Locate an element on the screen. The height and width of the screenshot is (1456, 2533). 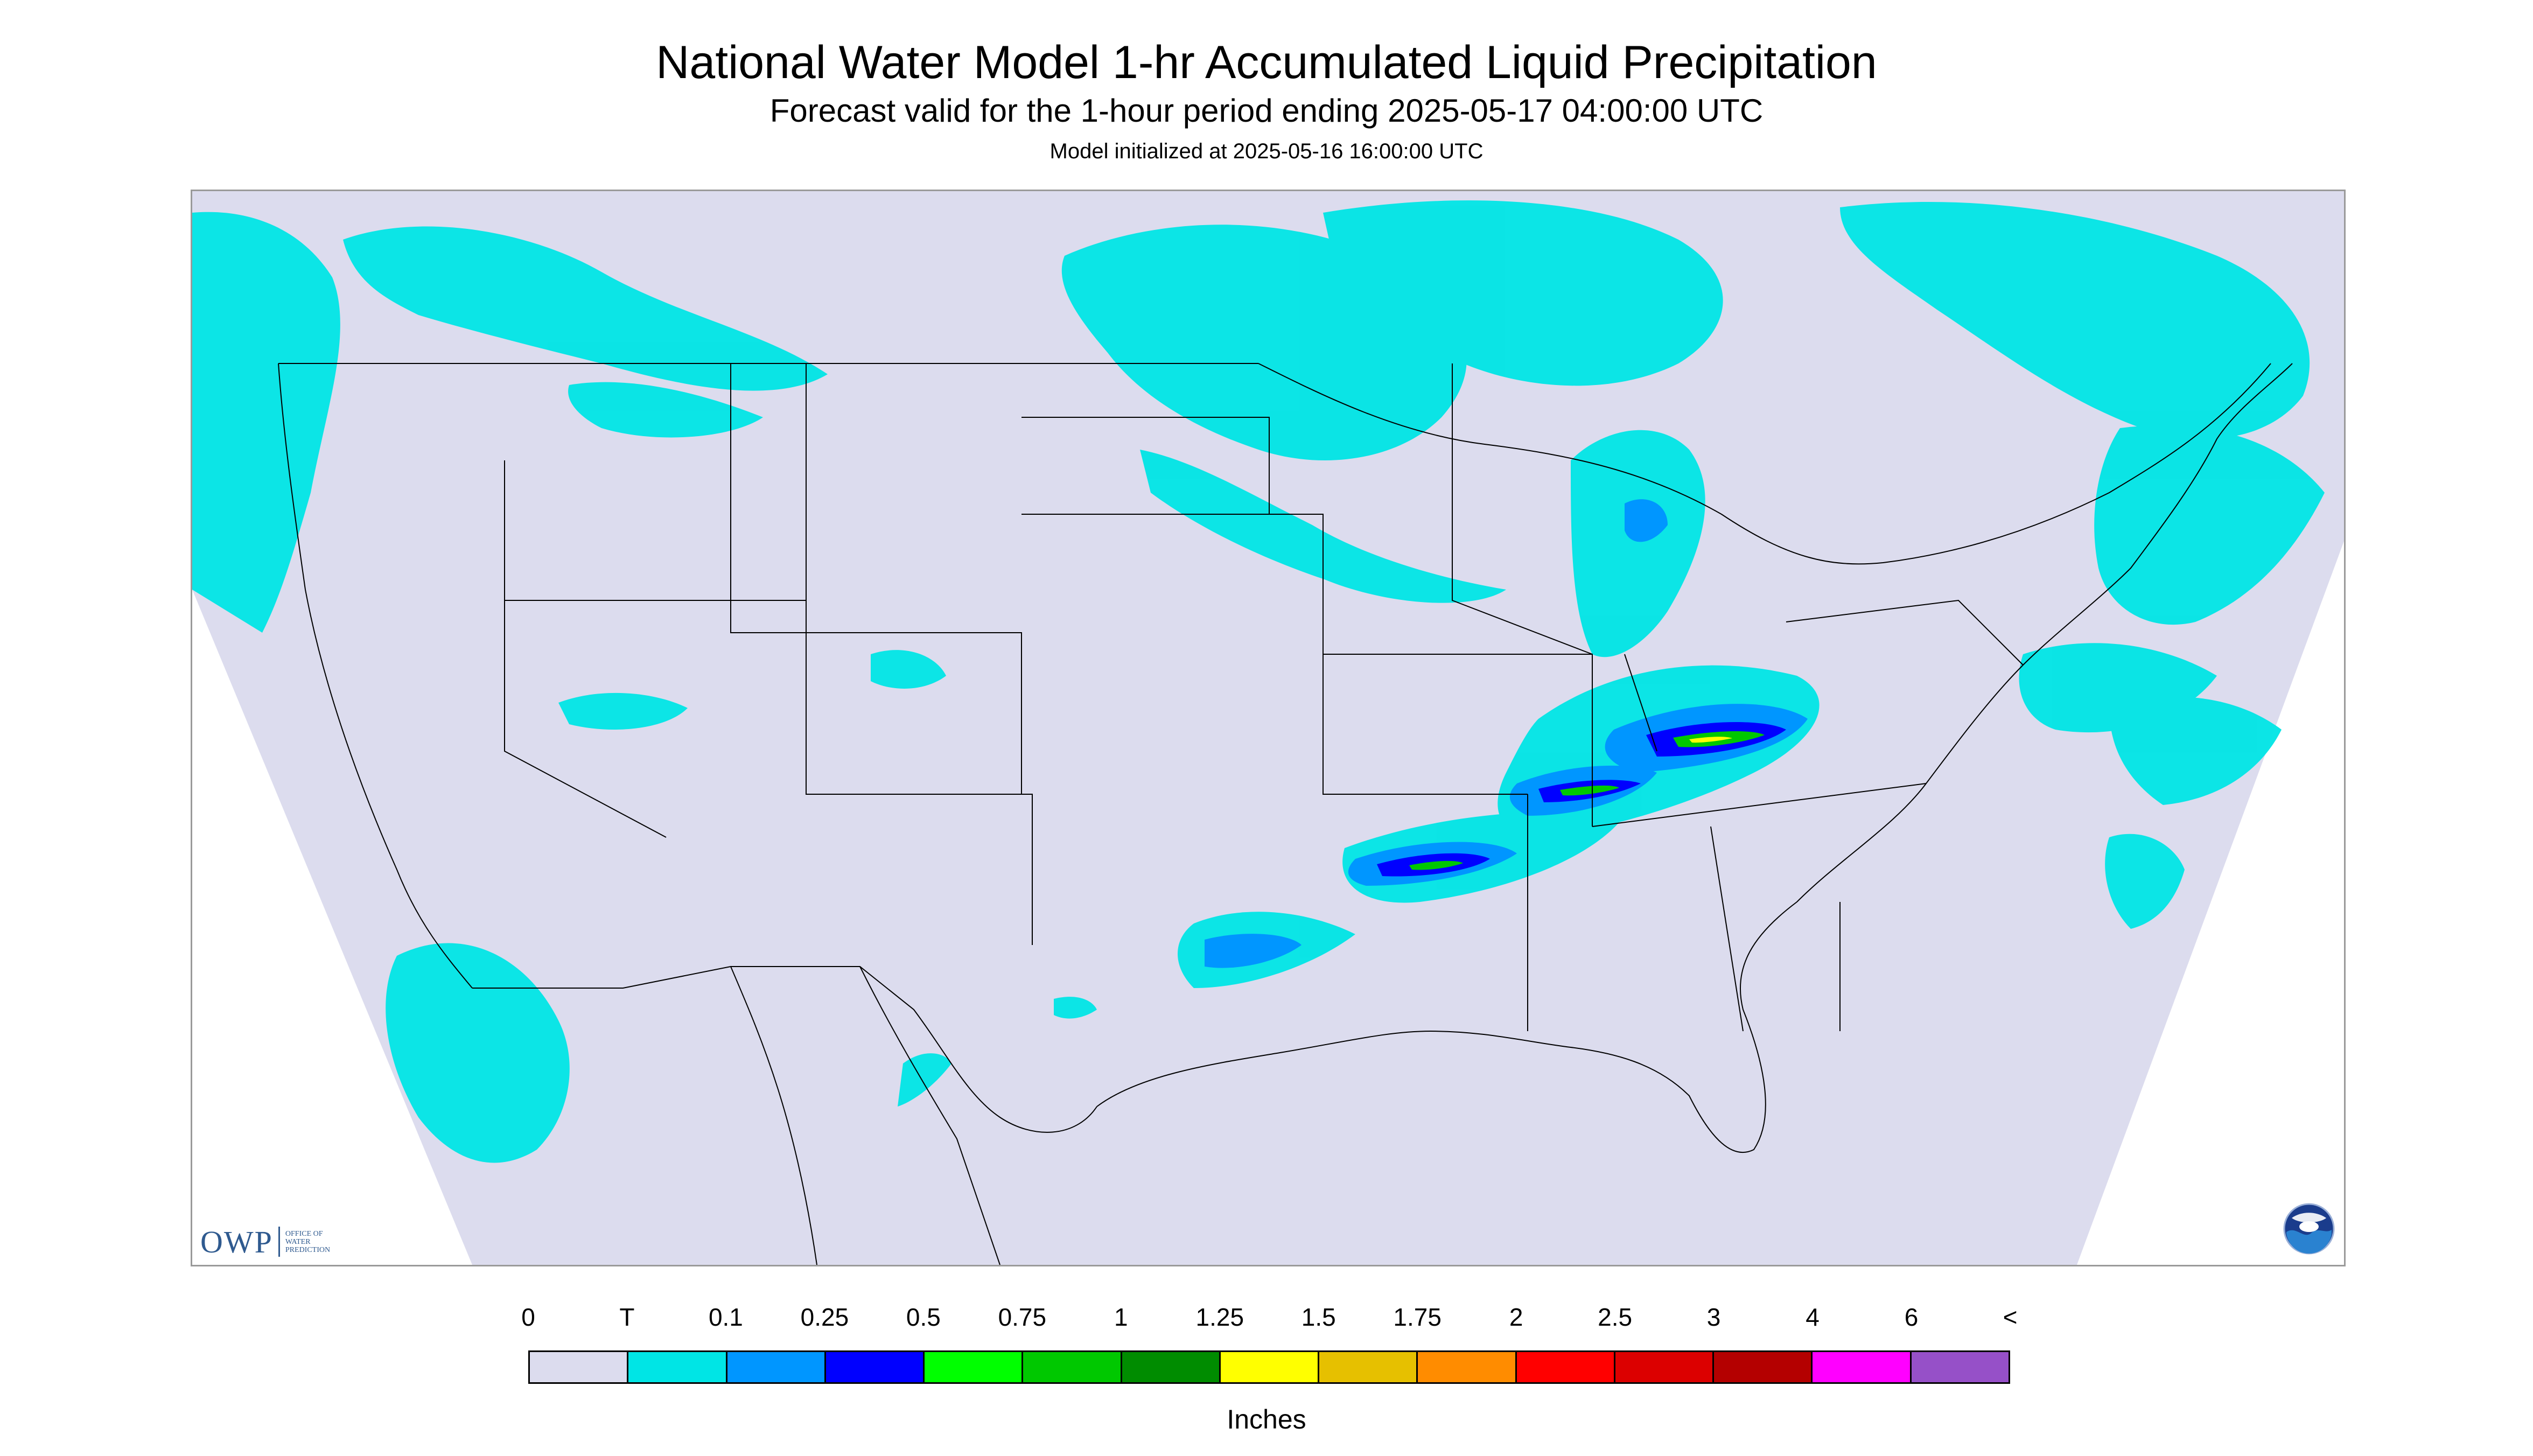
nevada-utah-precip is located at coordinates (623, 711).